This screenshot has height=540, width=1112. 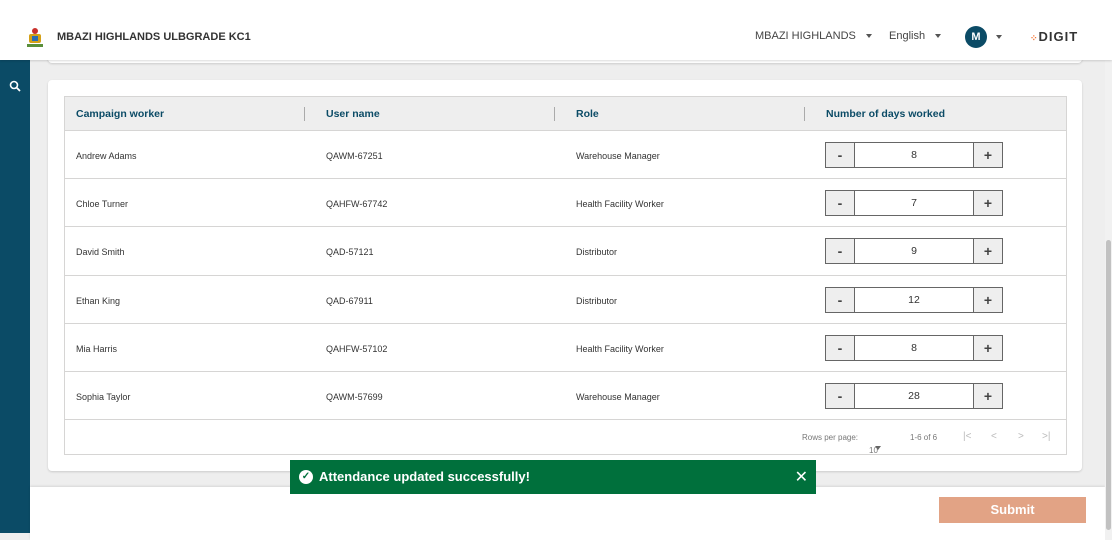 I want to click on language-label: English, so click(x=907, y=36).